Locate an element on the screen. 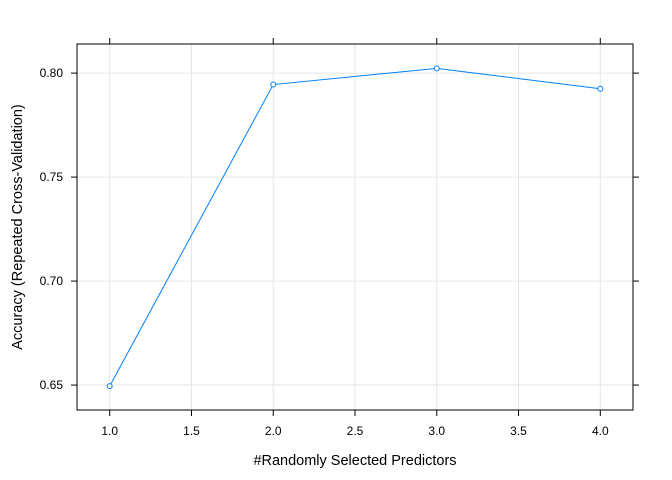  x-axis-title: #Randomly Selected Predictors is located at coordinates (354, 461).